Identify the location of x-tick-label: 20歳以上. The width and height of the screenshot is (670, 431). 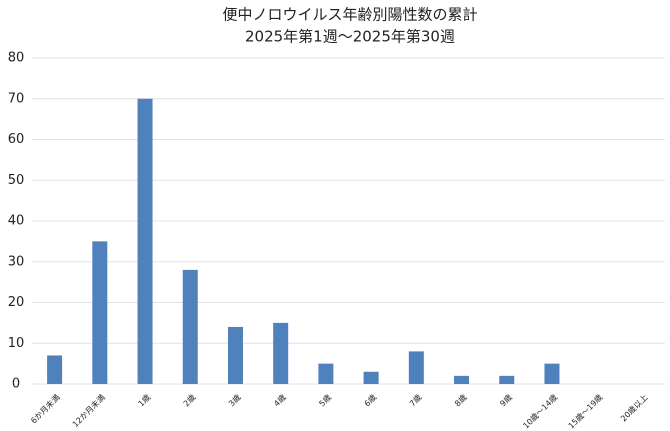
(633, 407).